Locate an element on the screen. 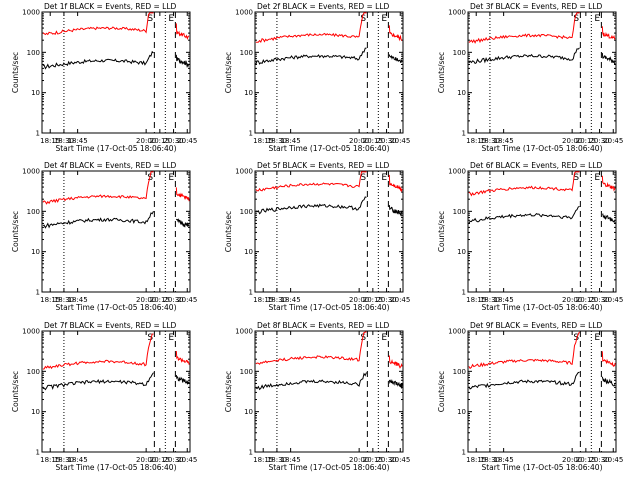 The height and width of the screenshot is (480, 640). panel-title: Det 5f BLACK = Events, RED = LLD is located at coordinates (323, 165).